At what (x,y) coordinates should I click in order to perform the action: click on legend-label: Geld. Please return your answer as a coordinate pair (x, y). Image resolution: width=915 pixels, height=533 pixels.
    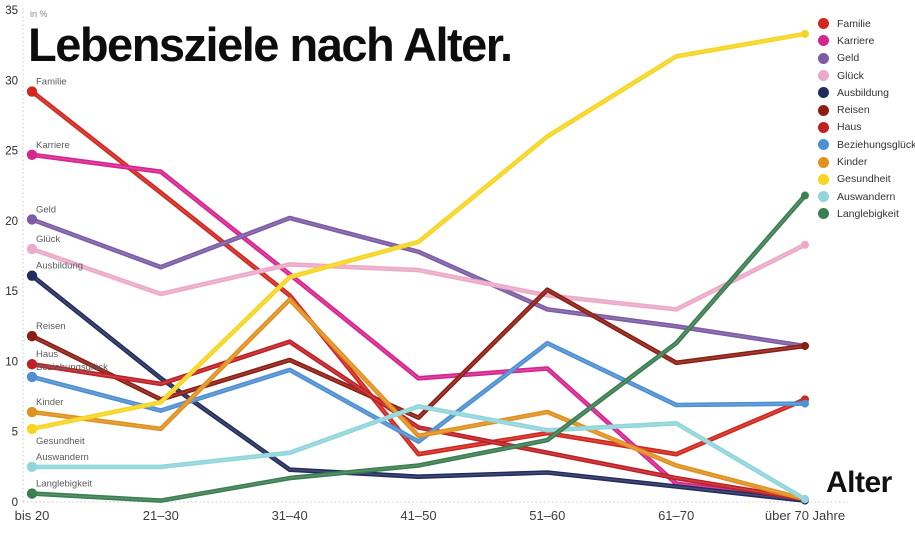
    Looking at the image, I should click on (848, 58).